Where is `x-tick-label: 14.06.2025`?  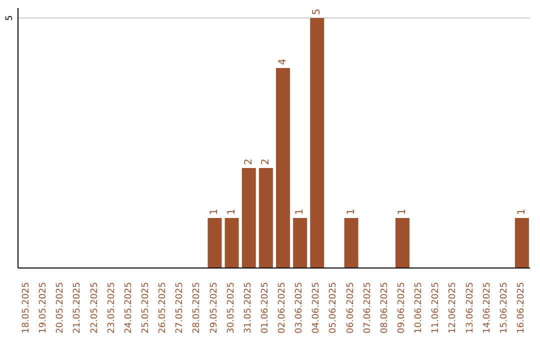
x-tick-label: 14.06.2025 is located at coordinates (487, 308).